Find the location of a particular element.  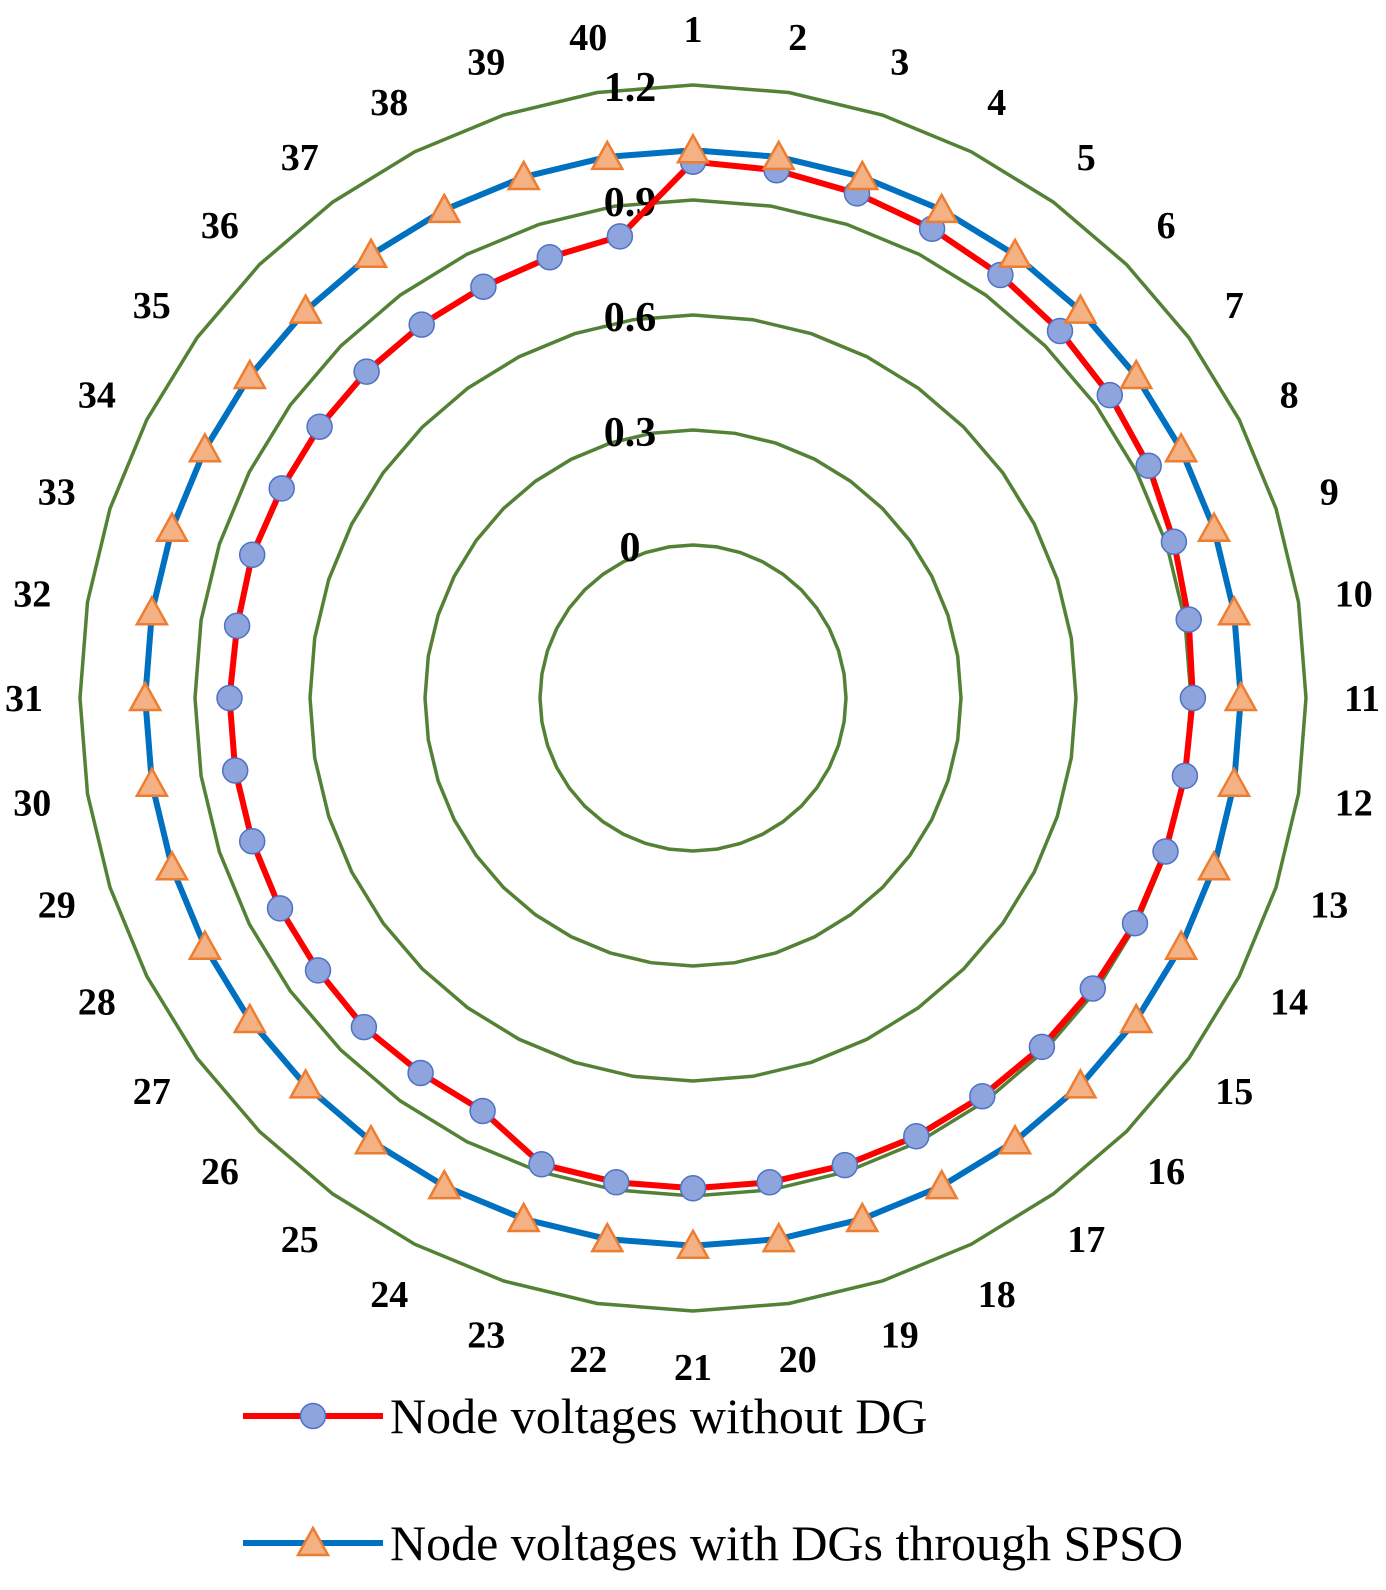

radial-tick-labels: 0 0.3 0.6 0.9 1.2 is located at coordinates (630, 318).